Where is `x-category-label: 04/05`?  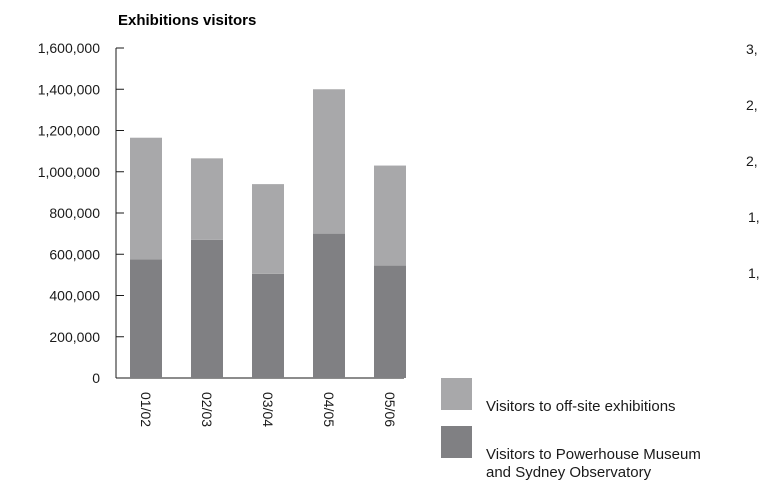
x-category-label: 04/05 is located at coordinates (329, 409).